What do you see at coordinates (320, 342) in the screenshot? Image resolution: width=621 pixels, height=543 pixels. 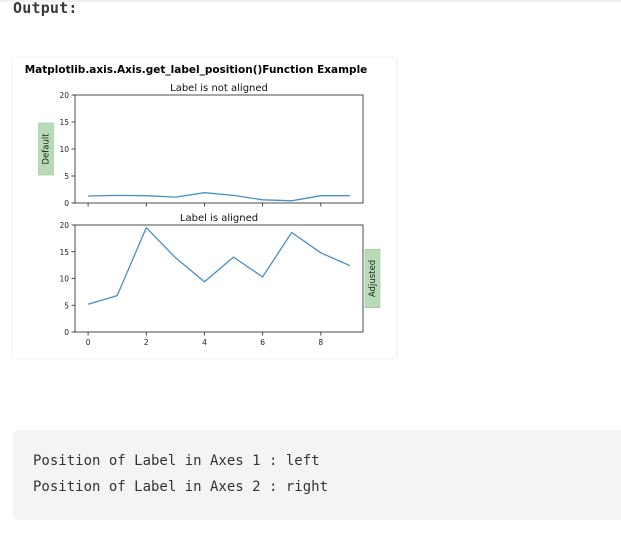 I see `axes2-xtick-label: 8` at bounding box center [320, 342].